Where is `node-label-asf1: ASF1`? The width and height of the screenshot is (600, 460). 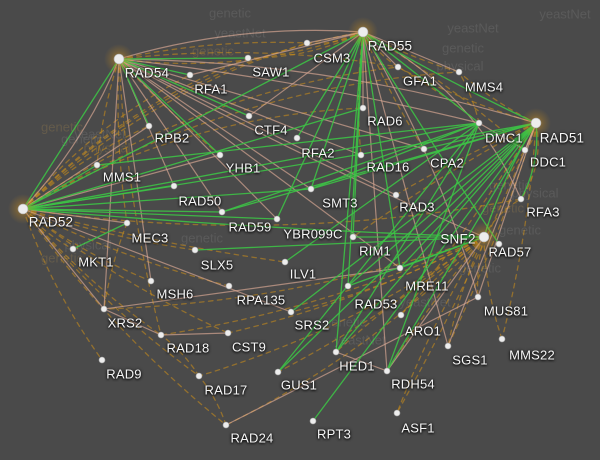 node-label-asf1: ASF1 is located at coordinates (418, 428).